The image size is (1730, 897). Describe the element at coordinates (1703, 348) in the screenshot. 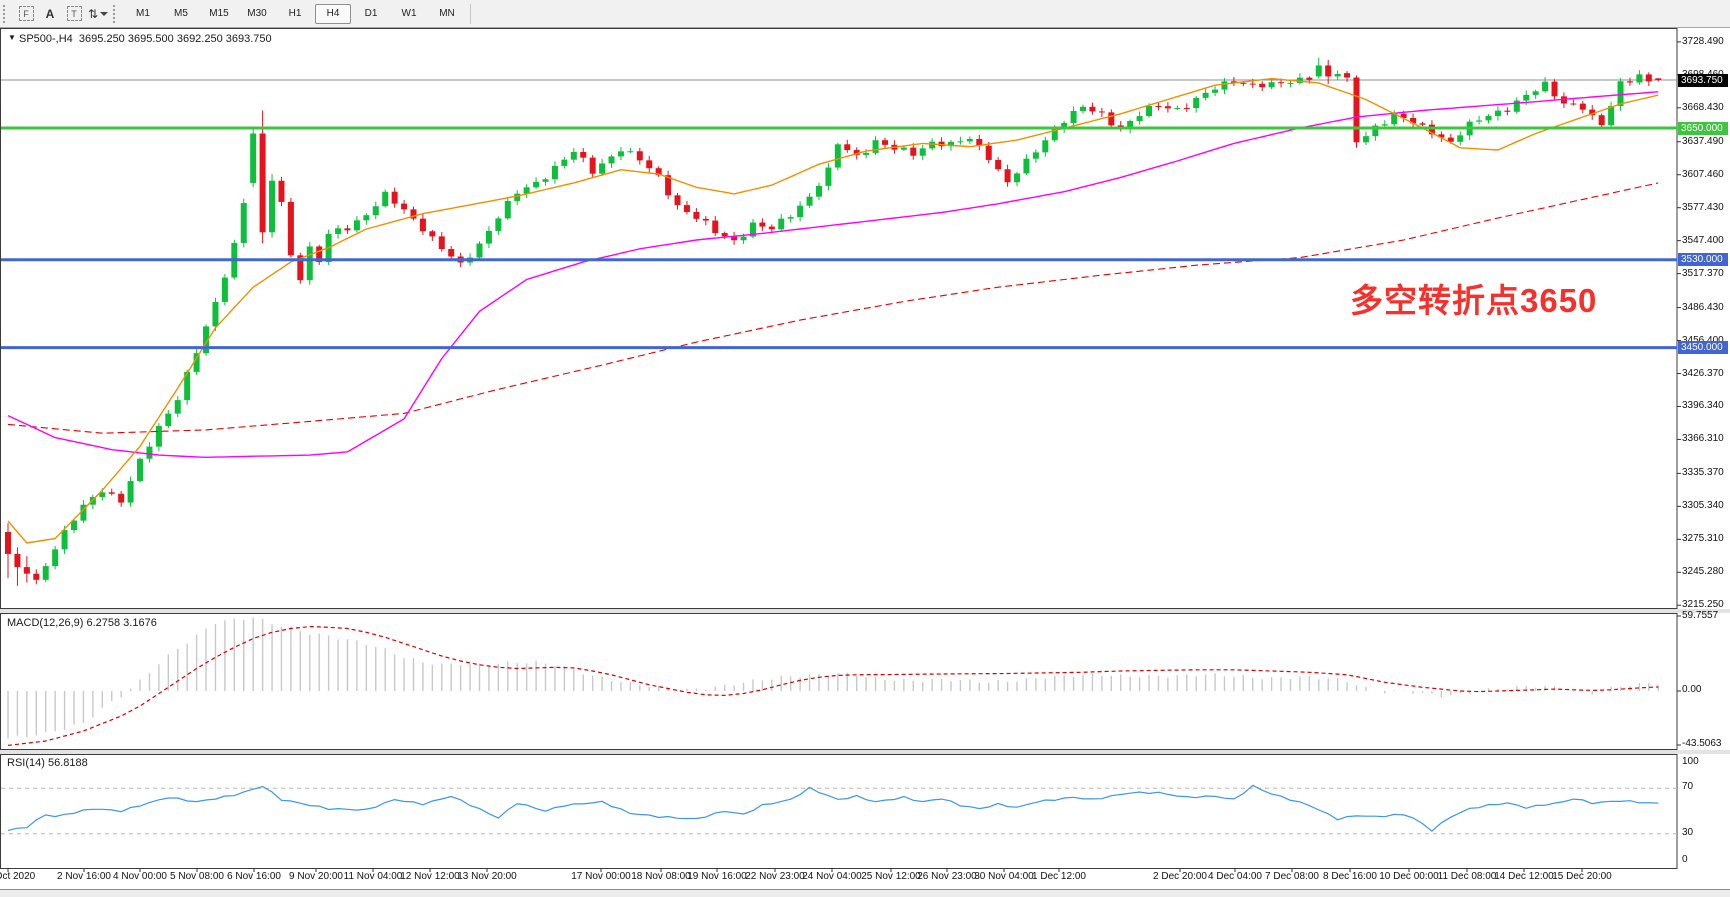

I see `level-price-tag: 3450.000` at that location.